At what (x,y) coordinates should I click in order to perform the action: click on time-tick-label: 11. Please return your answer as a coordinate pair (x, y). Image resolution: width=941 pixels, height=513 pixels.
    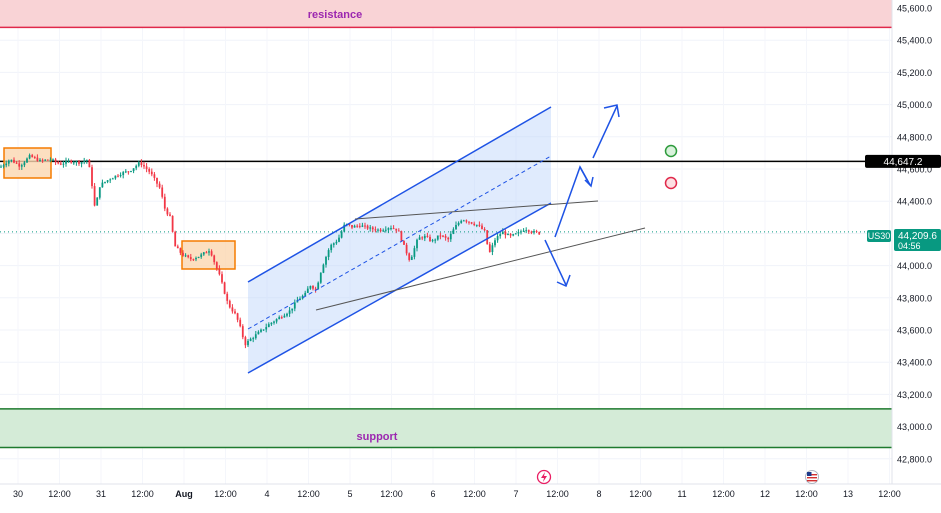
    Looking at the image, I should click on (681, 494).